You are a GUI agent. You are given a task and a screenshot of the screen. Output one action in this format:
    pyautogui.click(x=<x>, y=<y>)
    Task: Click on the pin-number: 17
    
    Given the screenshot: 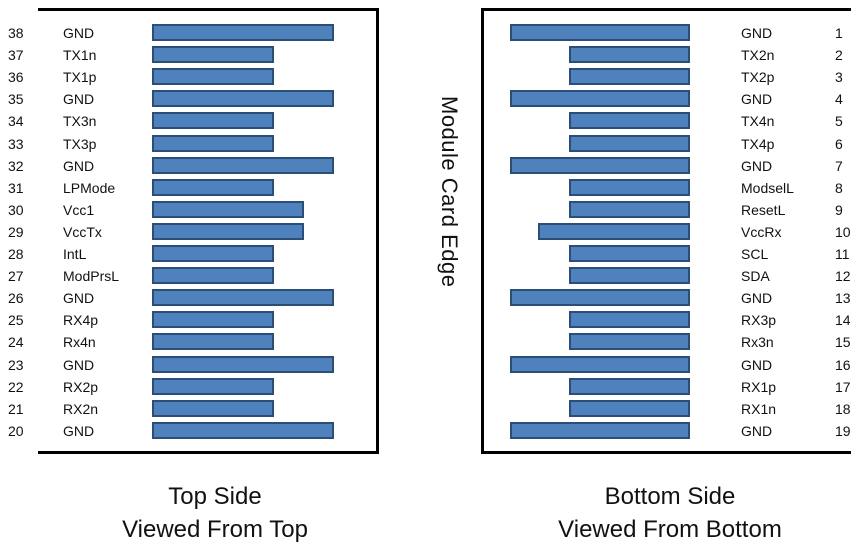 What is the action you would take?
    pyautogui.click(x=843, y=386)
    